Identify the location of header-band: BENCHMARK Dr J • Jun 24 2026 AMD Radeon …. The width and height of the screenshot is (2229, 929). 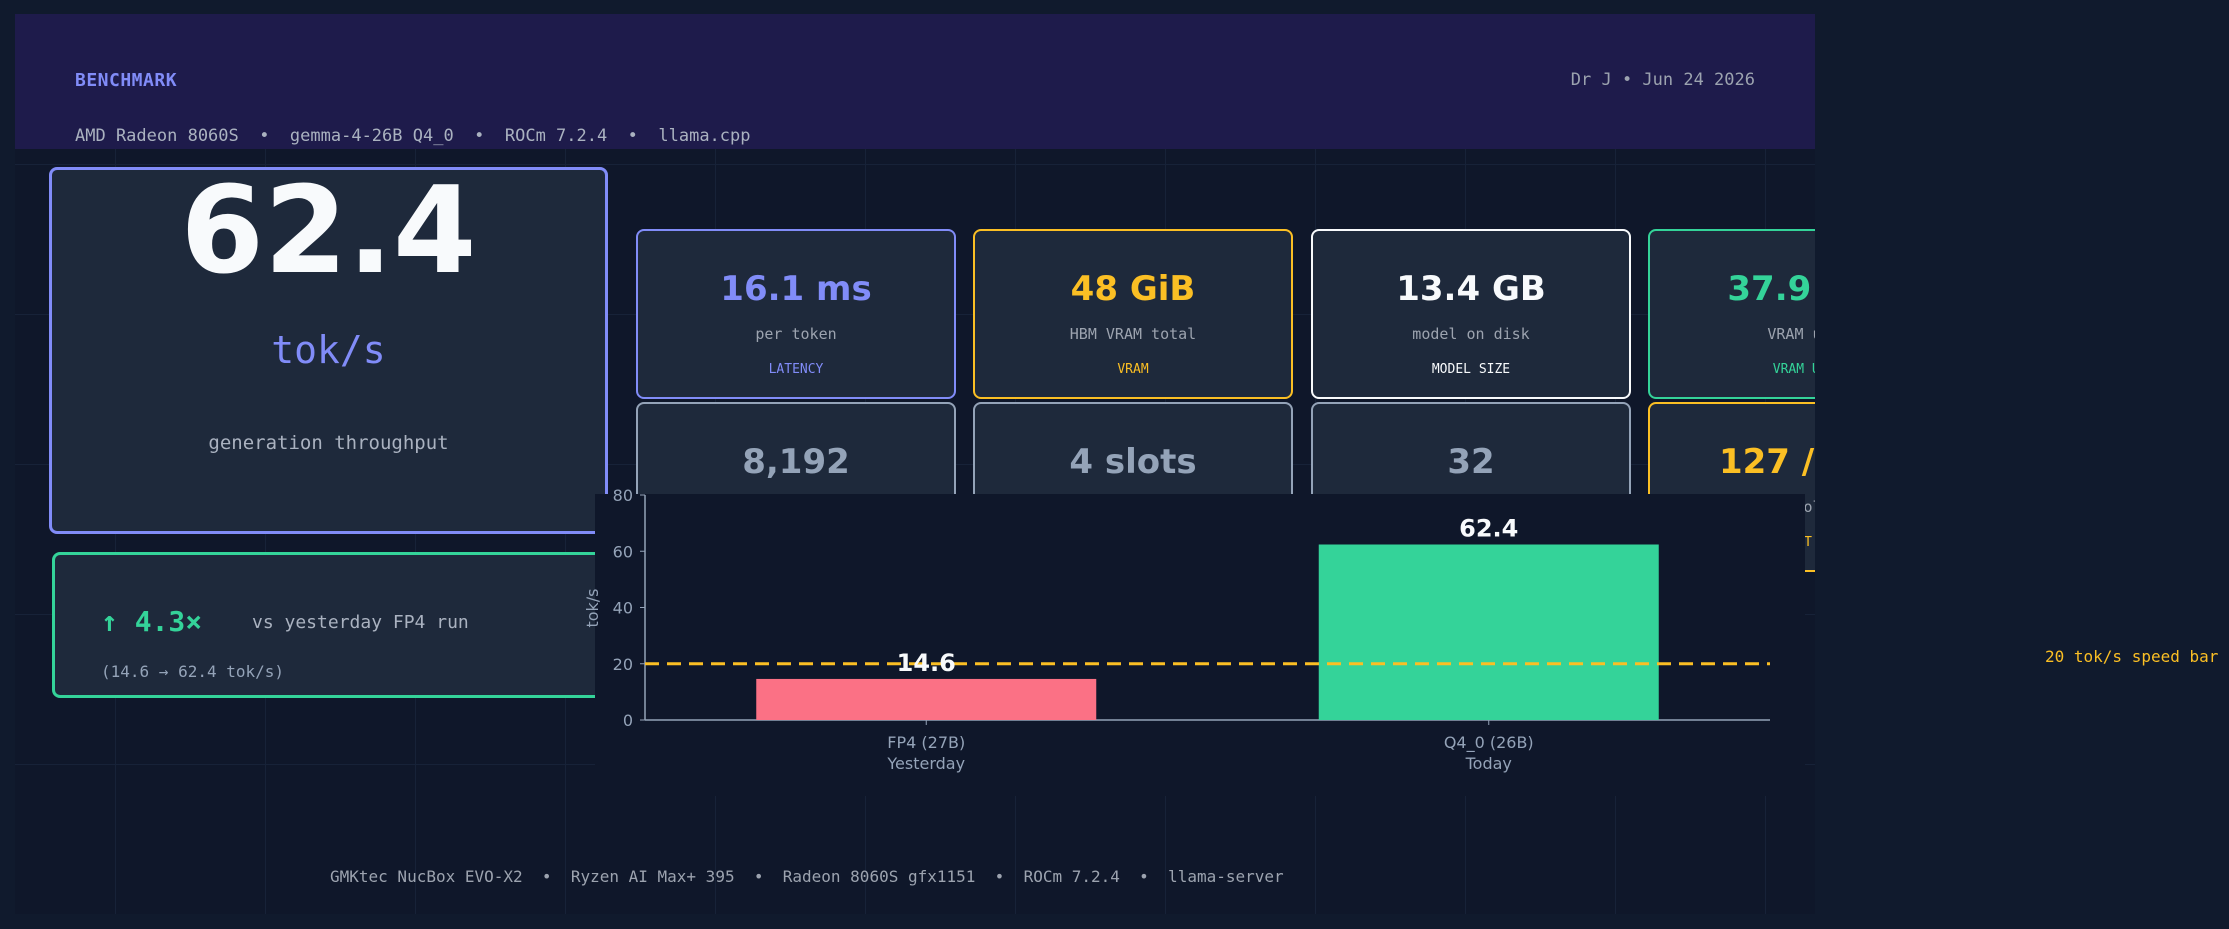
(915, 81).